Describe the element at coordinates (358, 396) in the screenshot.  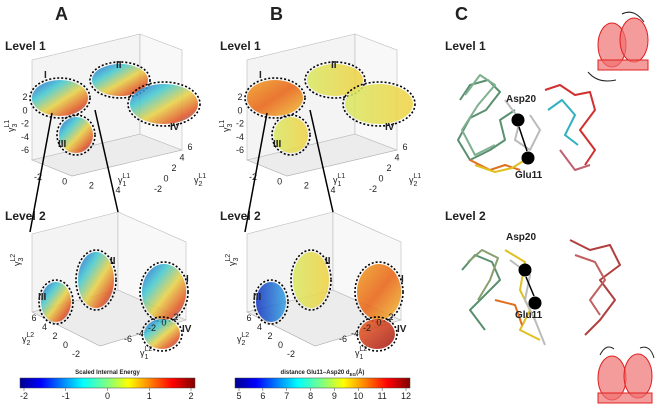
I see `colorbar-tick-label: 10` at that location.